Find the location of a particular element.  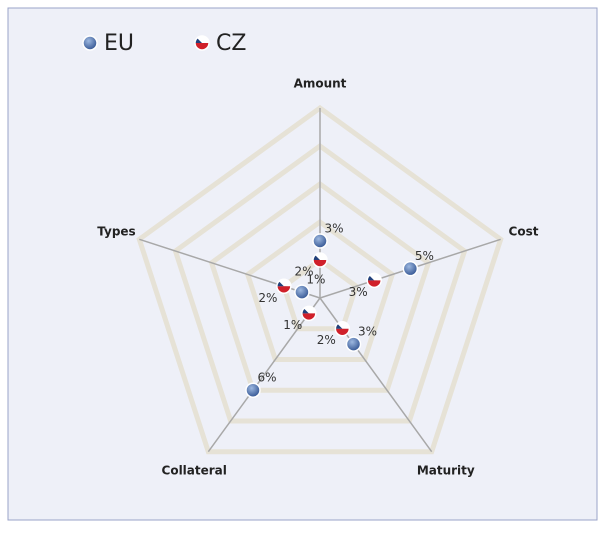

axis-label: Types is located at coordinates (116, 231).